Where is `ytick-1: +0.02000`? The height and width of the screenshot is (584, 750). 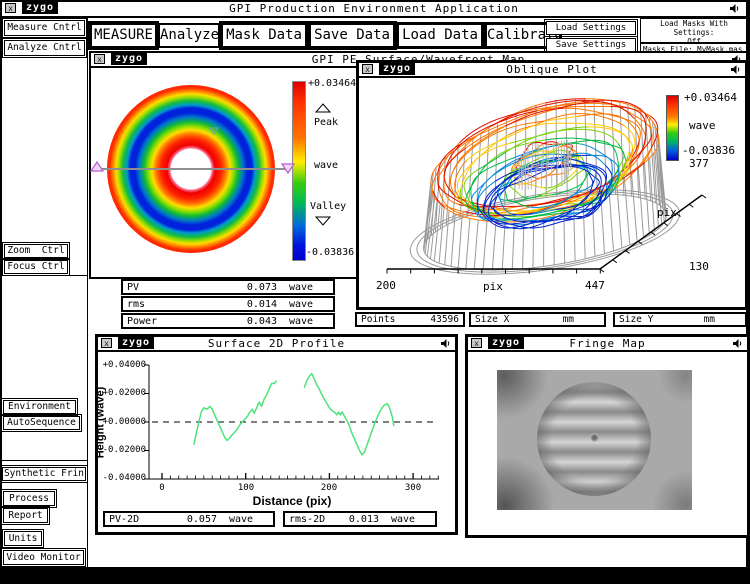
ytick-1: +0.02000 is located at coordinates (124, 393).